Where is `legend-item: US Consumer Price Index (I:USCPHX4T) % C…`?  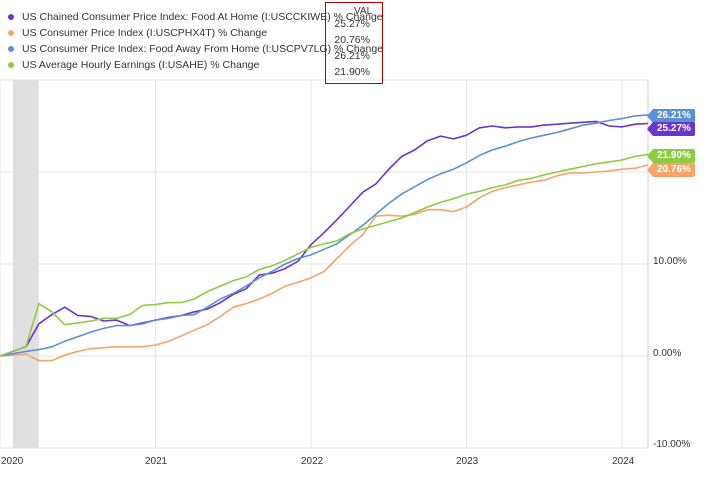 legend-item: US Consumer Price Index (I:USCPHX4T) % C… is located at coordinates (195, 33).